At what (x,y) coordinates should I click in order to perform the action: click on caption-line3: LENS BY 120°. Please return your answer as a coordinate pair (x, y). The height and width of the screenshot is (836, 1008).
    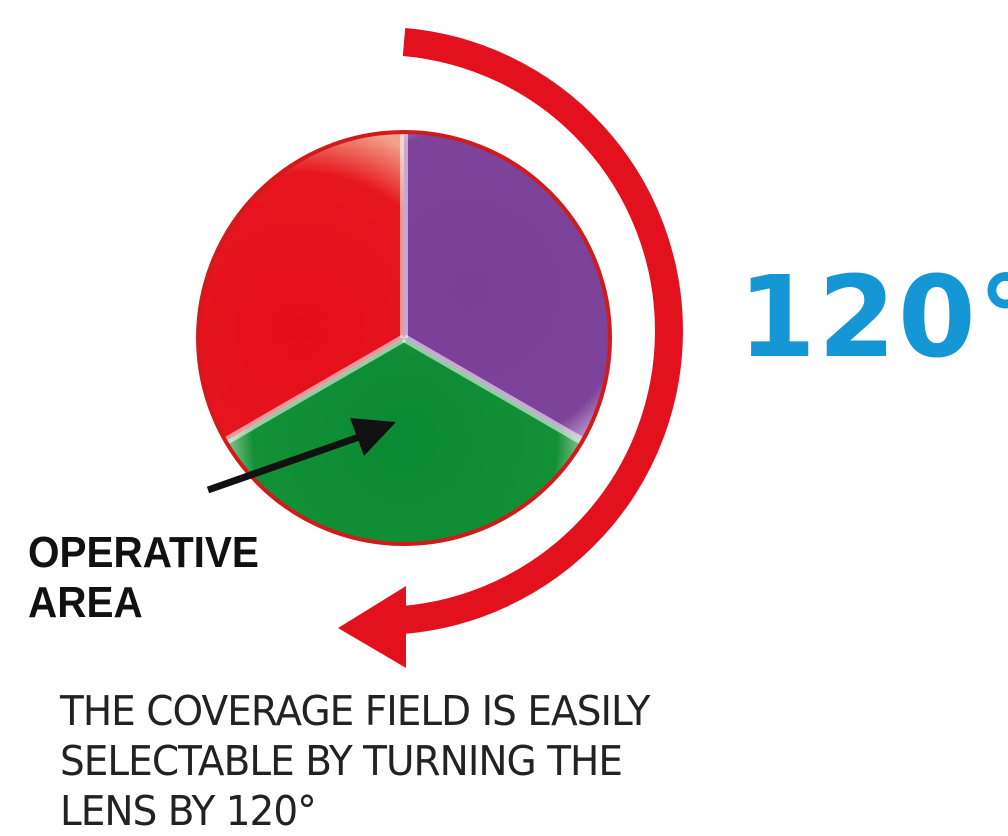
    Looking at the image, I should click on (188, 811).